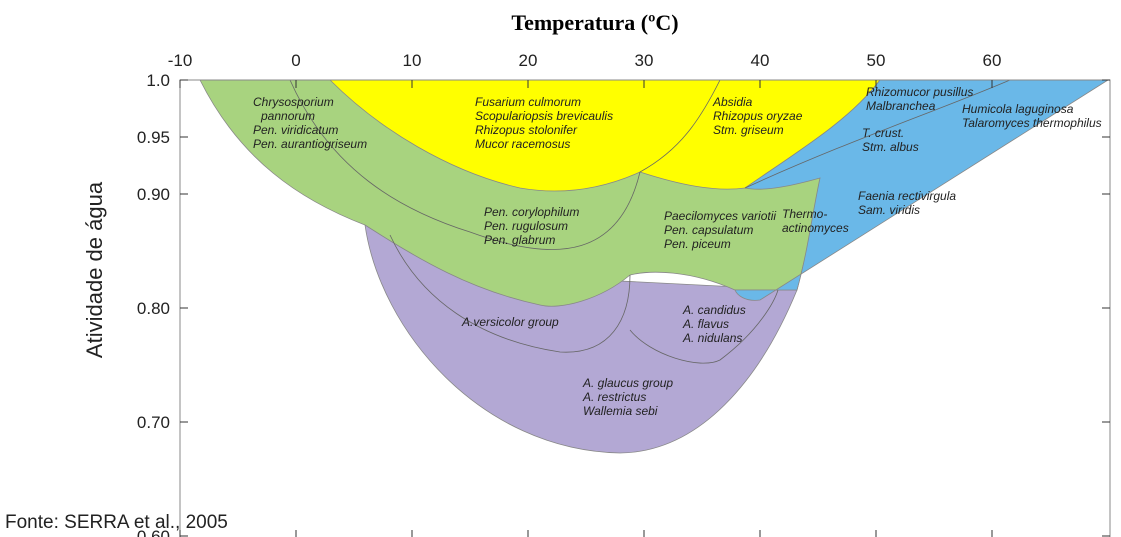 This screenshot has height=537, width=1121. I want to click on region-label-line: Pen. aurantiogriseum, so click(310, 144).